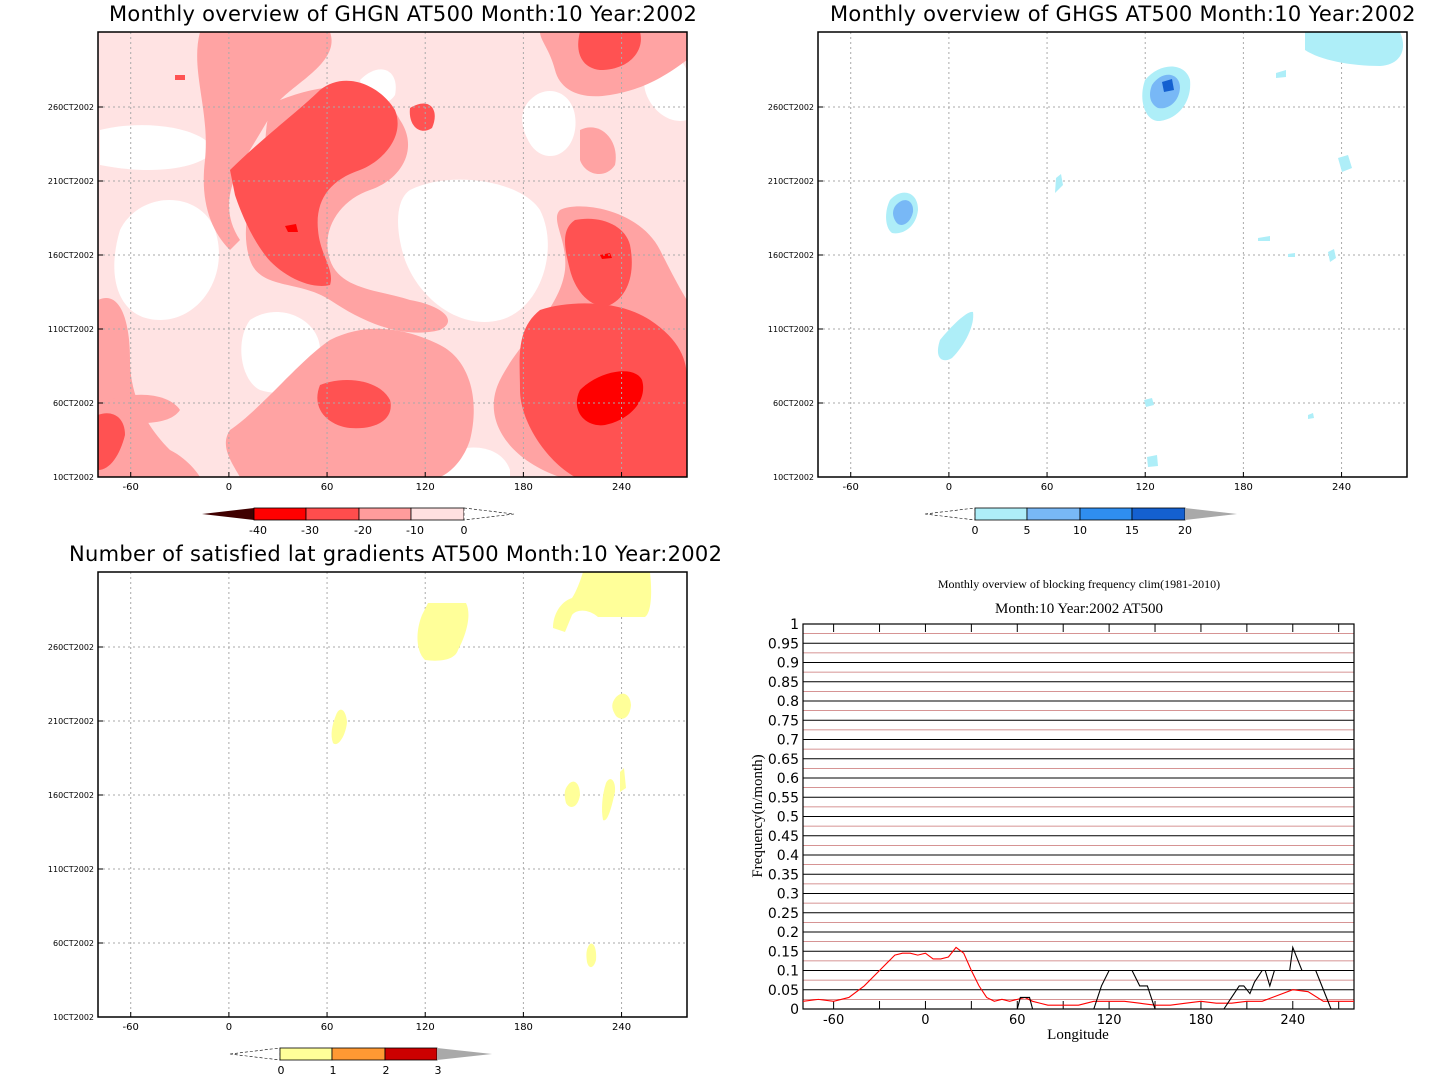 The width and height of the screenshot is (1440, 1091). Describe the element at coordinates (310, 530) in the screenshot. I see `cb-label: -30` at that location.